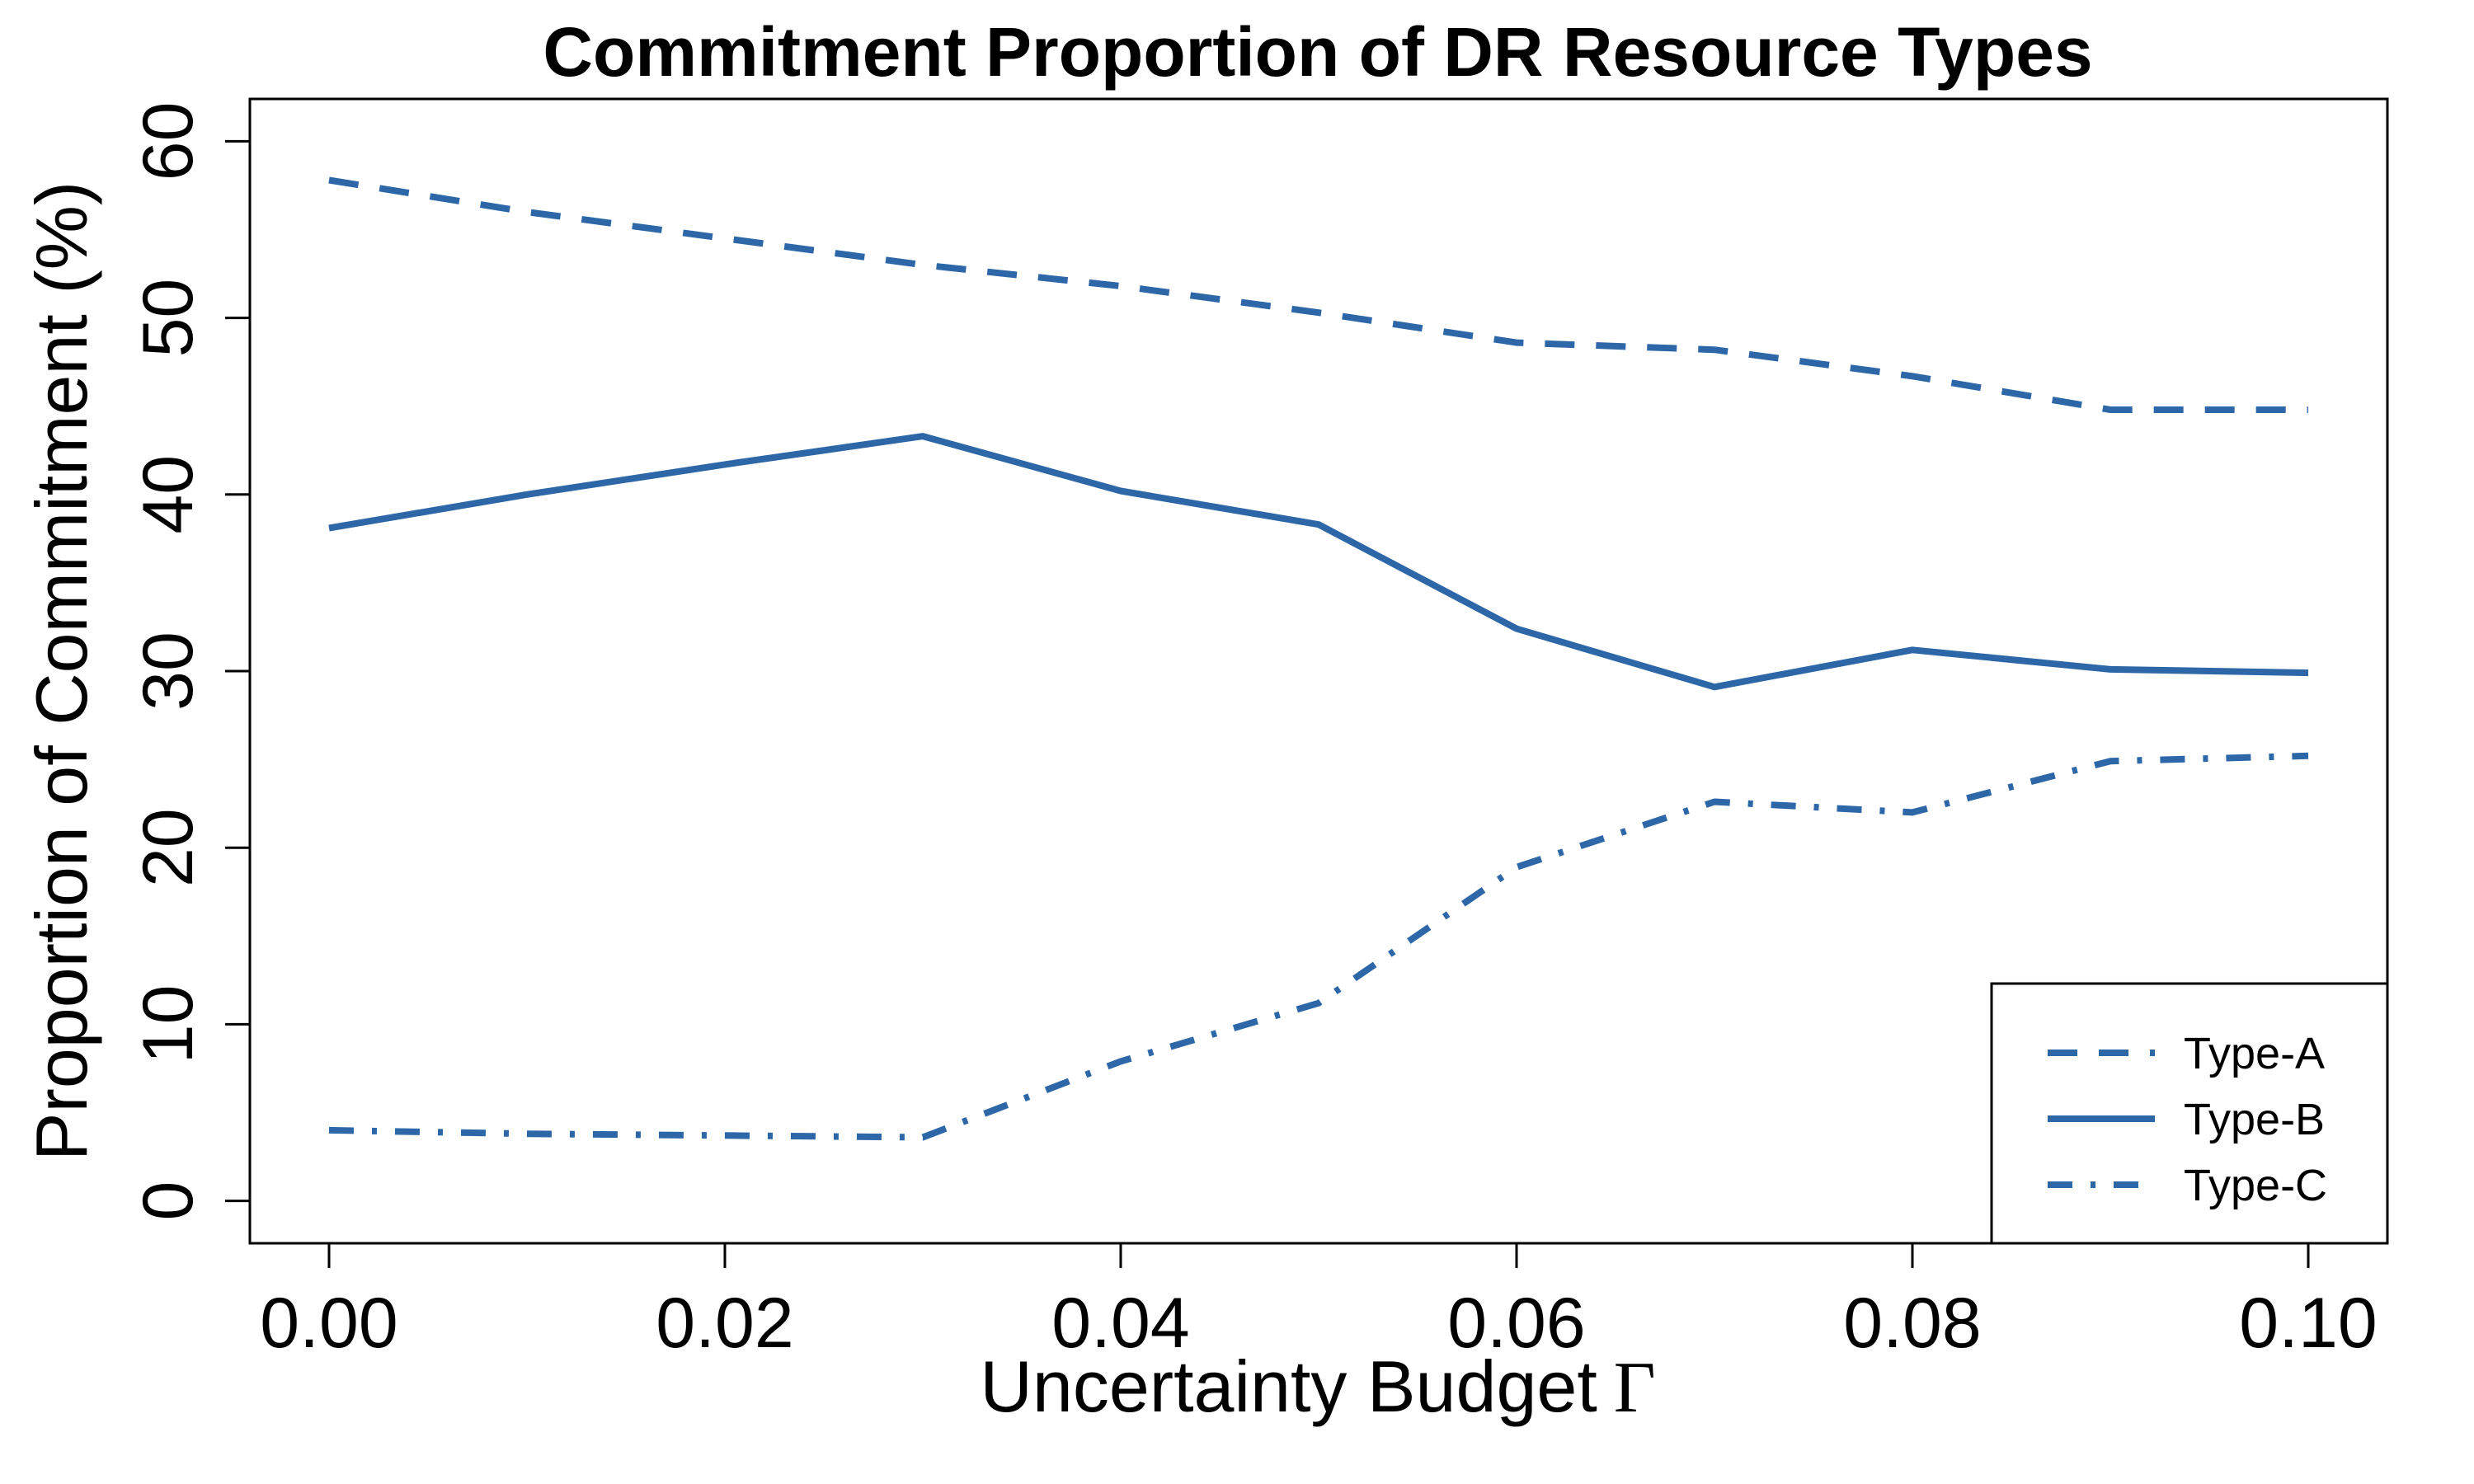 Image resolution: width=2474 pixels, height=1484 pixels. What do you see at coordinates (1516, 1323) in the screenshot?
I see `x-tick-label: 0.06` at bounding box center [1516, 1323].